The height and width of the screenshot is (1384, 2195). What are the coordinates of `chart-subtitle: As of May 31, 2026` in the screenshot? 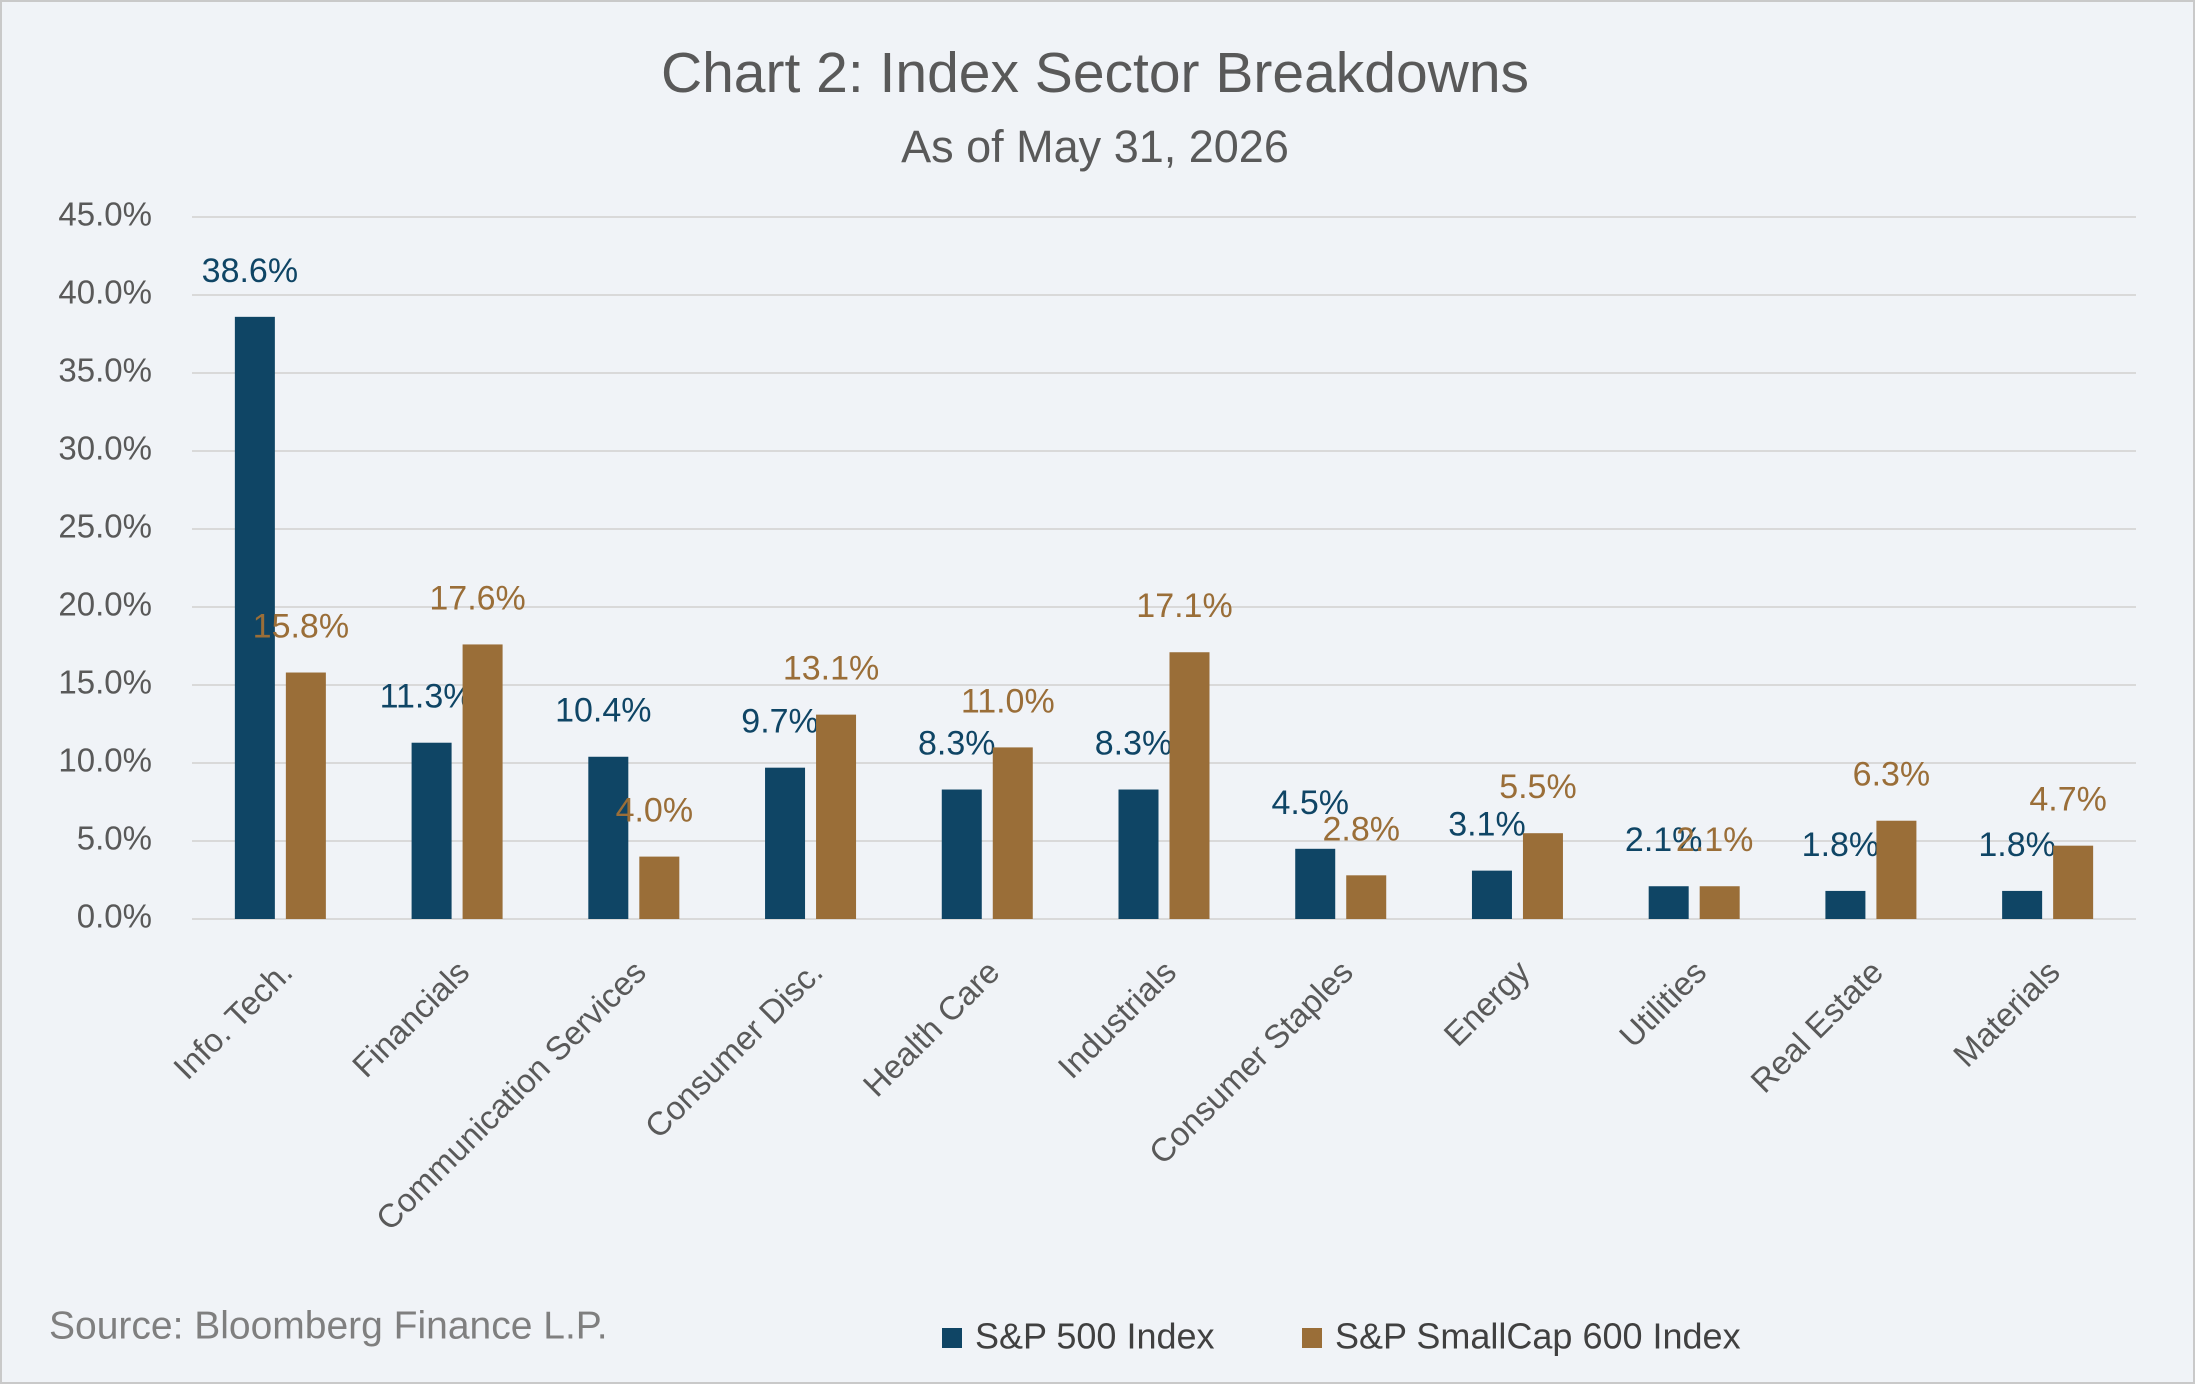 It's located at (1095, 146).